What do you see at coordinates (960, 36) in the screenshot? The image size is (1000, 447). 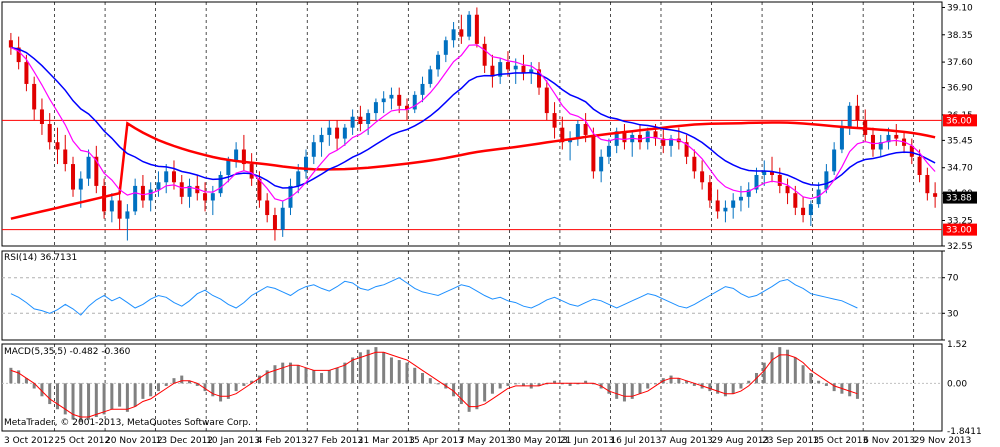 I see `y-tick-label: 38.35` at bounding box center [960, 36].